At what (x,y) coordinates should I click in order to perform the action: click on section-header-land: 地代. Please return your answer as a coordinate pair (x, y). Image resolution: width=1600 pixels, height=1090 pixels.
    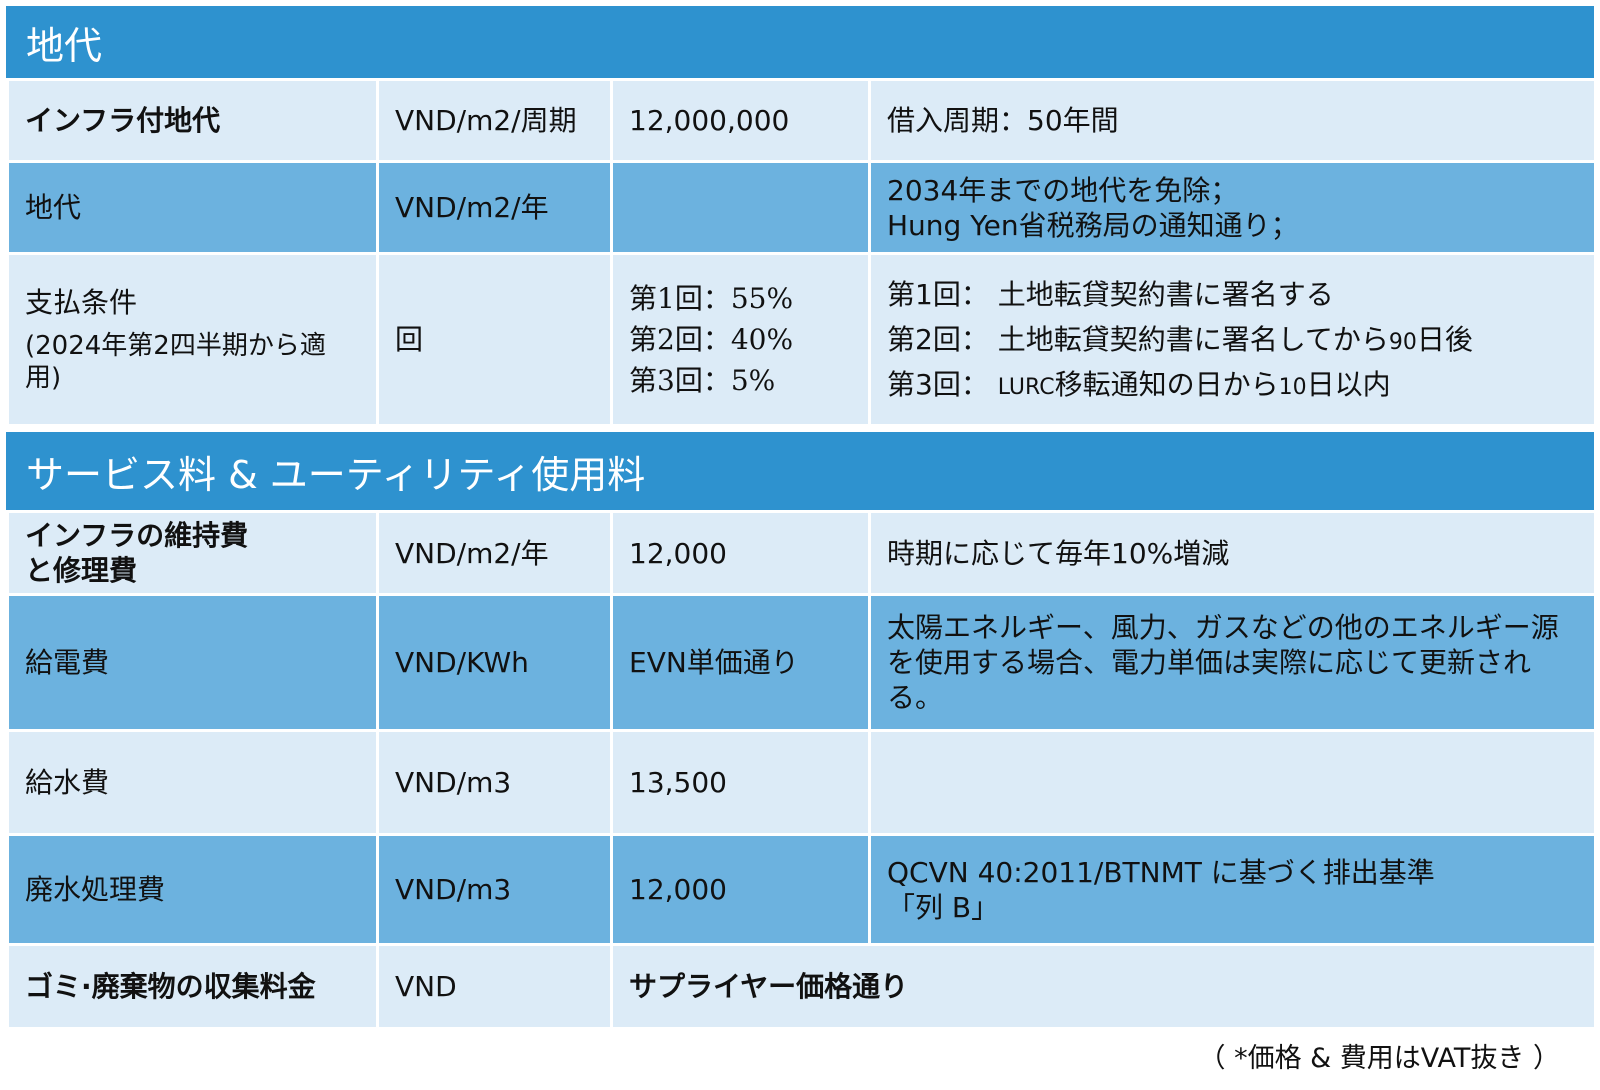
    Looking at the image, I should click on (800, 42).